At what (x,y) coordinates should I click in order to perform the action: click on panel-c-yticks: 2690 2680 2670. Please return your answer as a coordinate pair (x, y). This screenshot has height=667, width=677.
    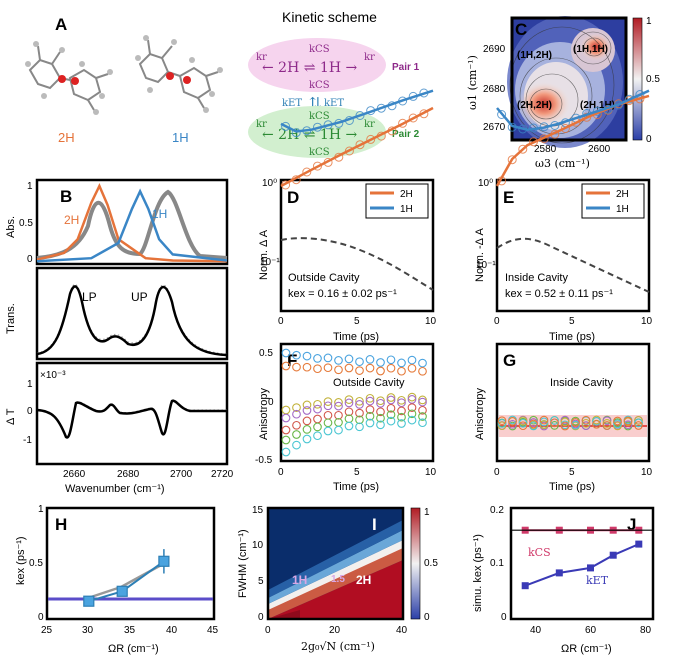
    Looking at the image, I should click on (494, 88).